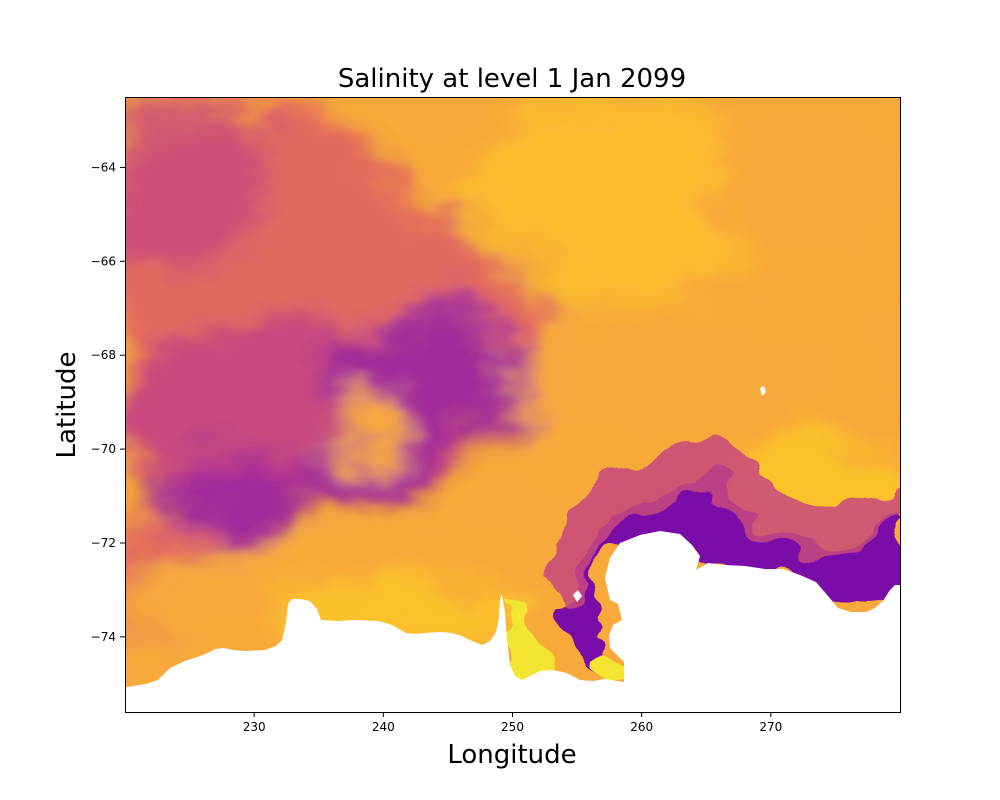 The image size is (1000, 800). What do you see at coordinates (607, 670) in the screenshot?
I see `fresh-plume` at bounding box center [607, 670].